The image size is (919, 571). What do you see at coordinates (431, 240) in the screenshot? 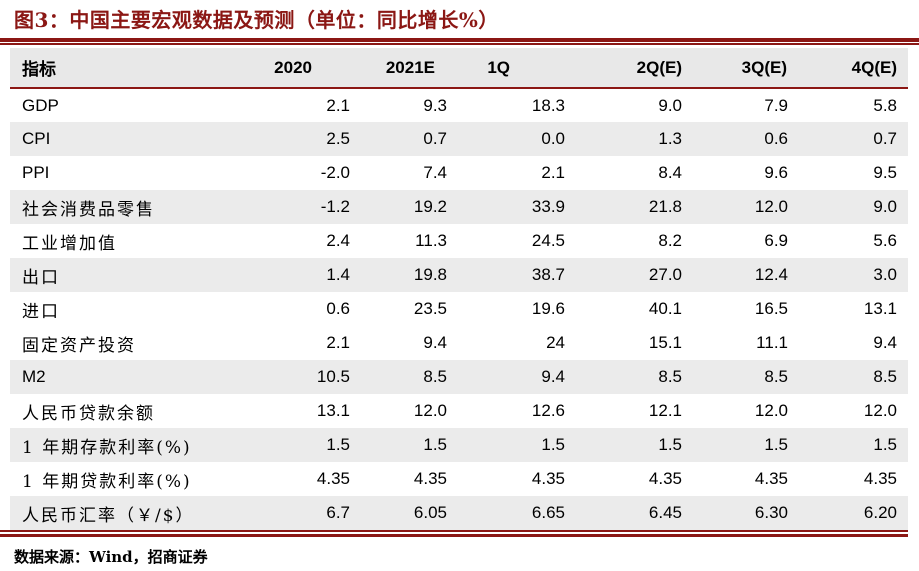
I see `cell-value: 11.3` at bounding box center [431, 240].